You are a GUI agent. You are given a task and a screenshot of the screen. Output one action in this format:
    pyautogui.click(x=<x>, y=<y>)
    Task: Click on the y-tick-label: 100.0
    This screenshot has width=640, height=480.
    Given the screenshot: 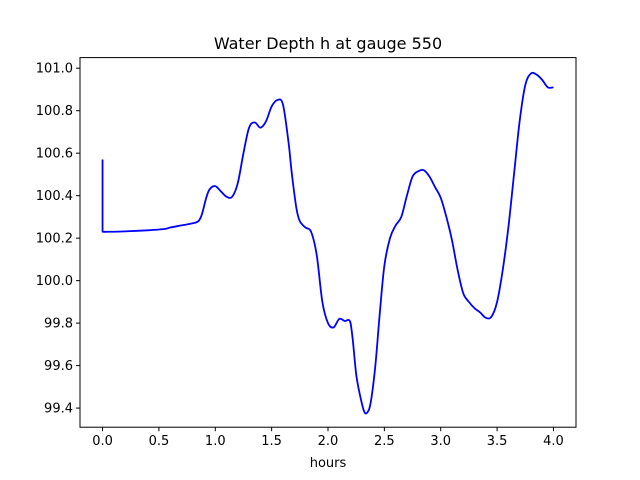 What is the action you would take?
    pyautogui.click(x=54, y=281)
    